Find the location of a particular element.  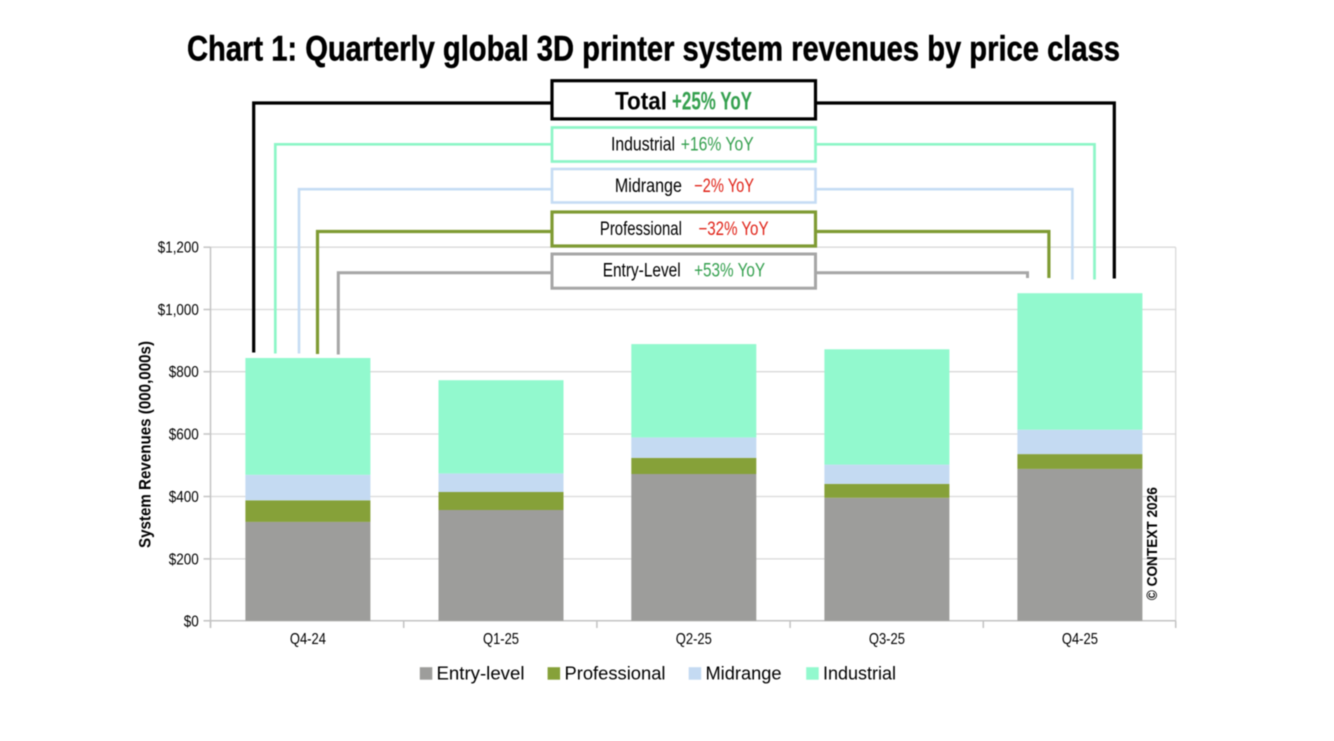

svg-text: $1,200 is located at coordinates (178, 248).